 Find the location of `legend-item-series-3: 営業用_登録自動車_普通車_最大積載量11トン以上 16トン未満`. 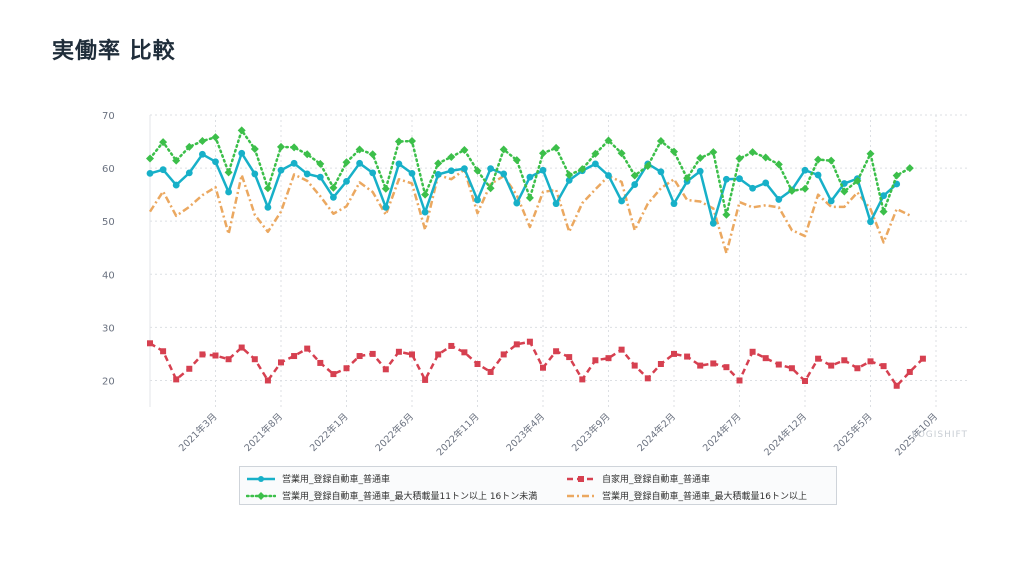

legend-item-series-3: 営業用_登録自動車_普通車_最大積載量11トン以上 16トン未満 is located at coordinates (391, 495).